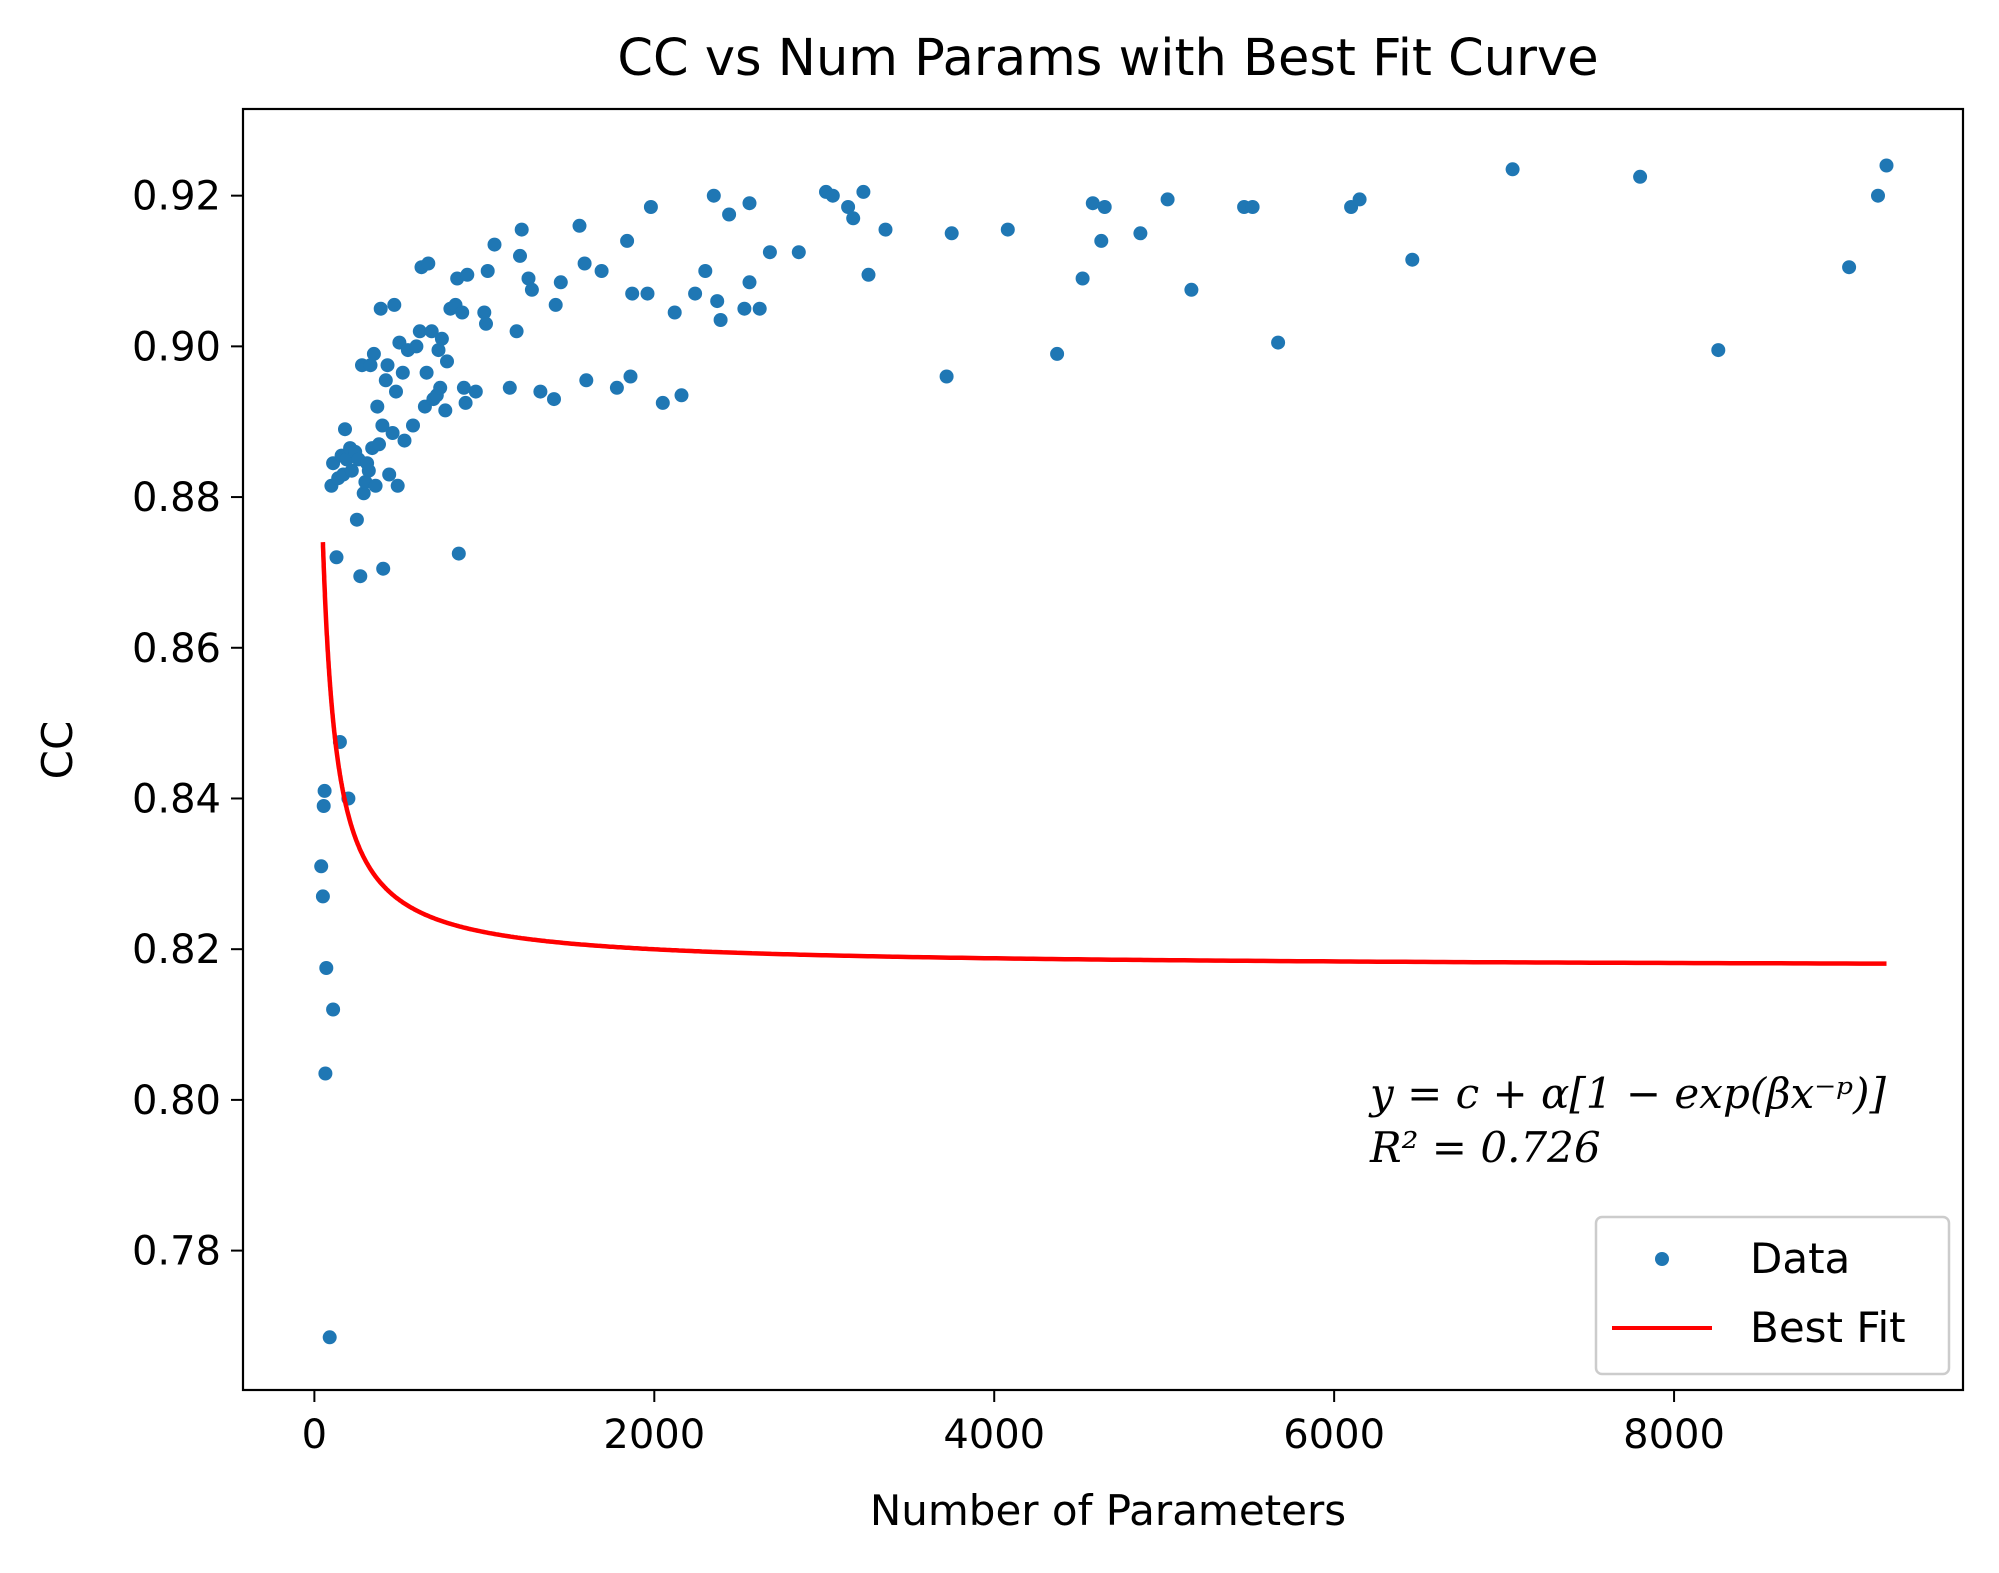 This screenshot has height=1573, width=1999. I want to click on legend: Data Best Fit, so click(1772, 1295).